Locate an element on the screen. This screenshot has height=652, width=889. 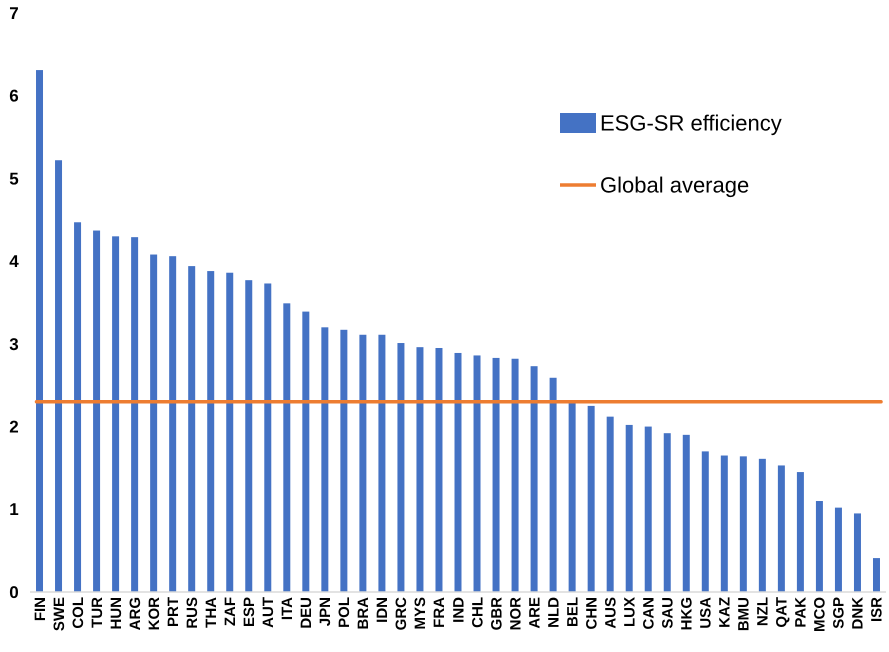
x-tick-label: ARG is located at coordinates (135, 613).